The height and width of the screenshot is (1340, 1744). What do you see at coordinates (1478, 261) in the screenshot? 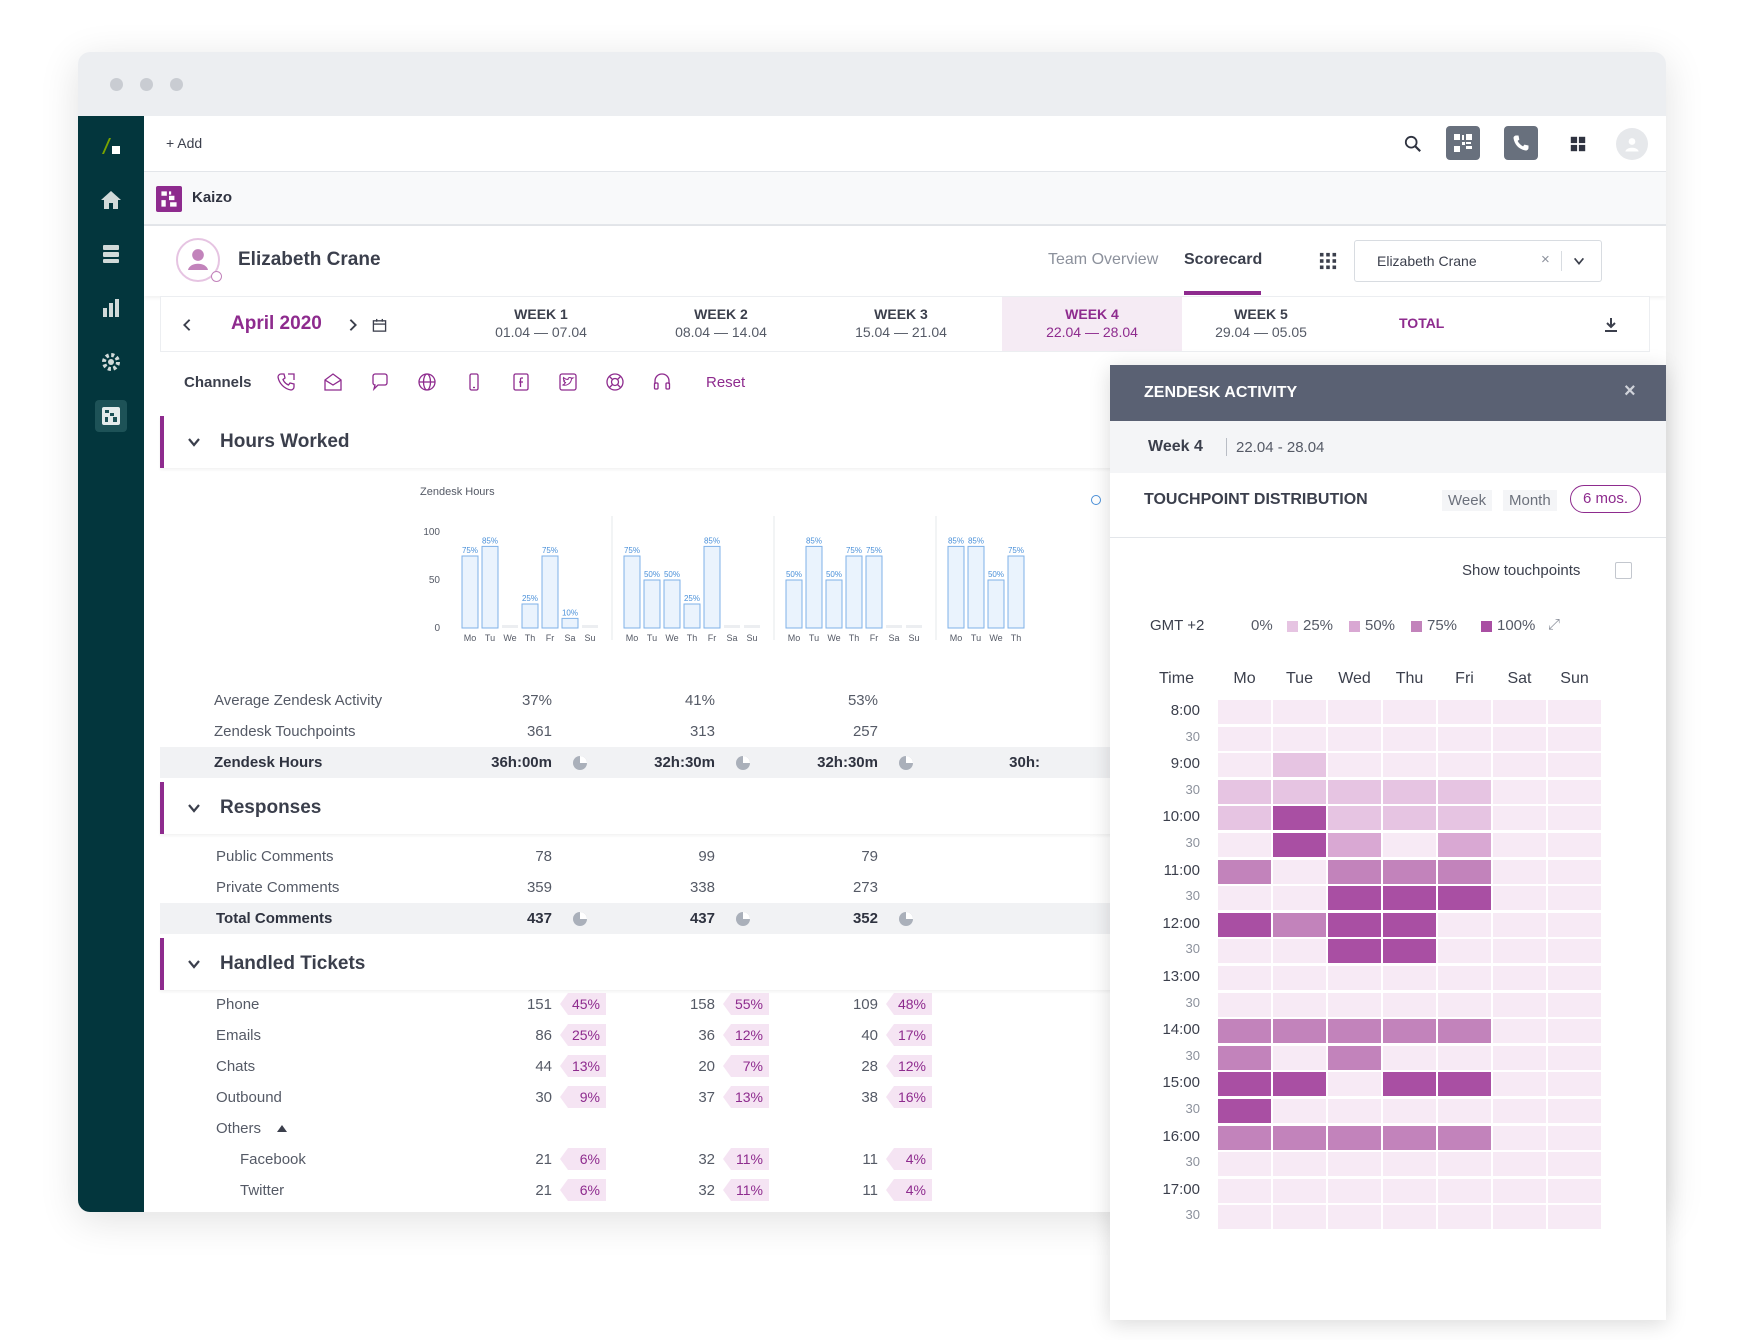
I see `agent-select: Elizabeth Crane ×` at bounding box center [1478, 261].